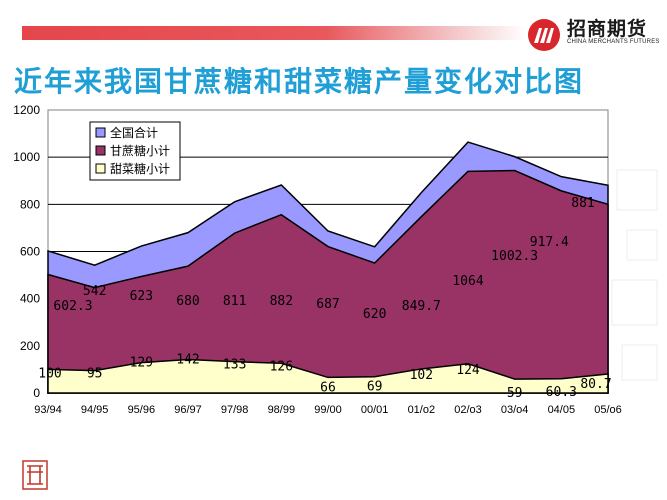 The width and height of the screenshot is (667, 500). Describe the element at coordinates (187, 360) in the screenshot. I see `beet-value-label: 142` at that location.